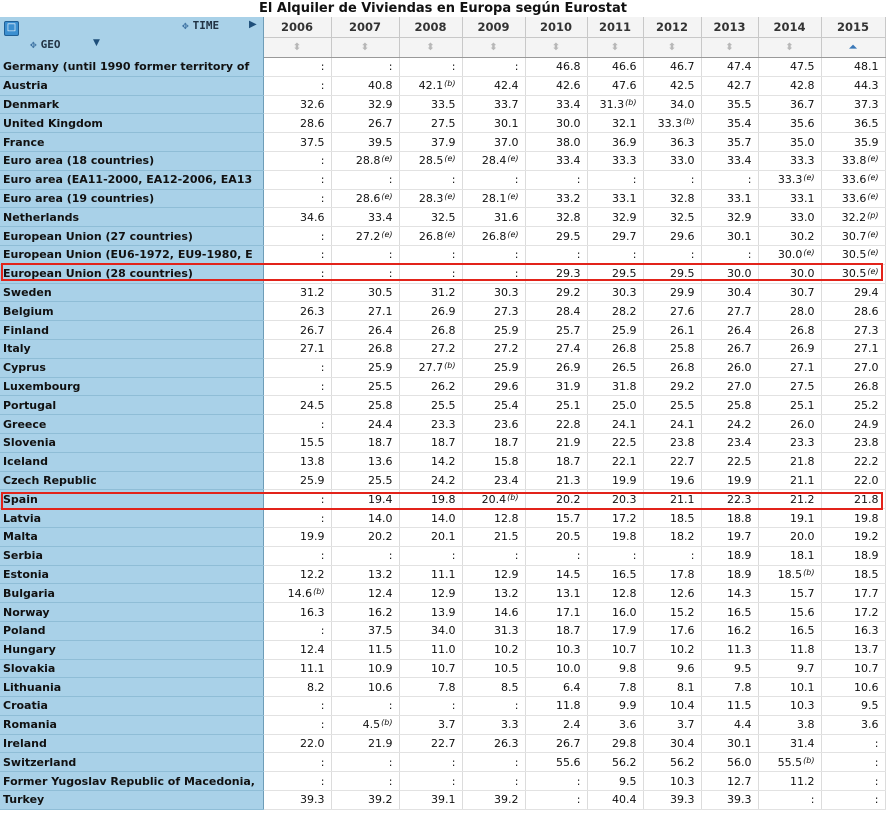  Describe the element at coordinates (132, 161) in the screenshot. I see `geo-label: Euro area (18 countries)` at that location.